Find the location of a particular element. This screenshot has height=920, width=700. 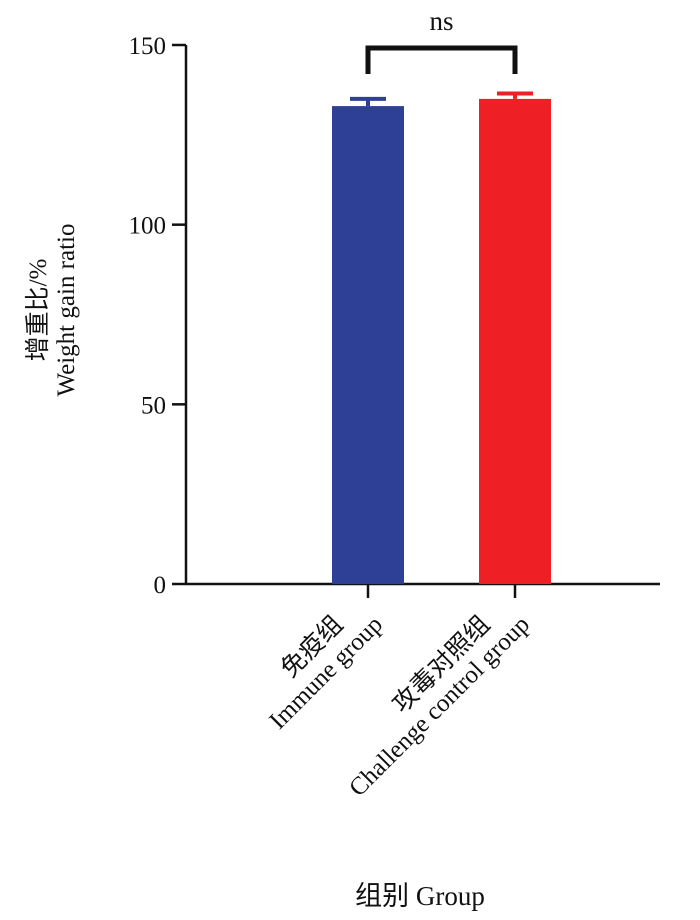

significance-bracket: ns is located at coordinates (441, 40).